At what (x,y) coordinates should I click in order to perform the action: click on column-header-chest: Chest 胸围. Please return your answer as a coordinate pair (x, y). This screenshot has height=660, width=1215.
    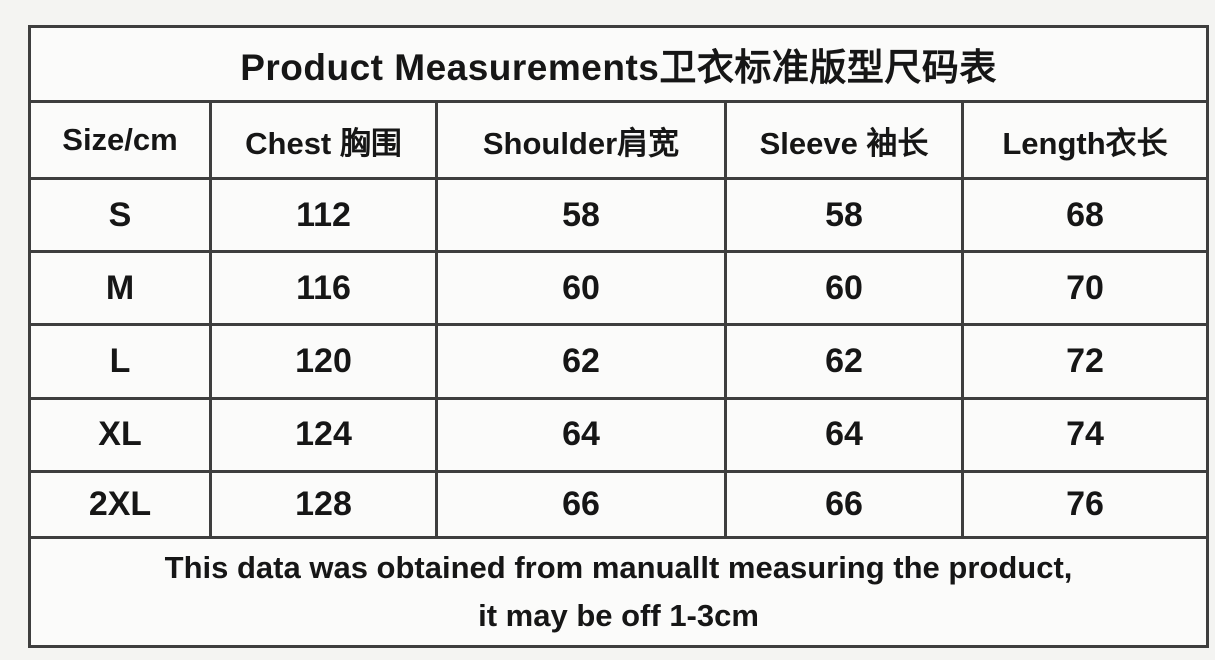
    Looking at the image, I should click on (323, 140).